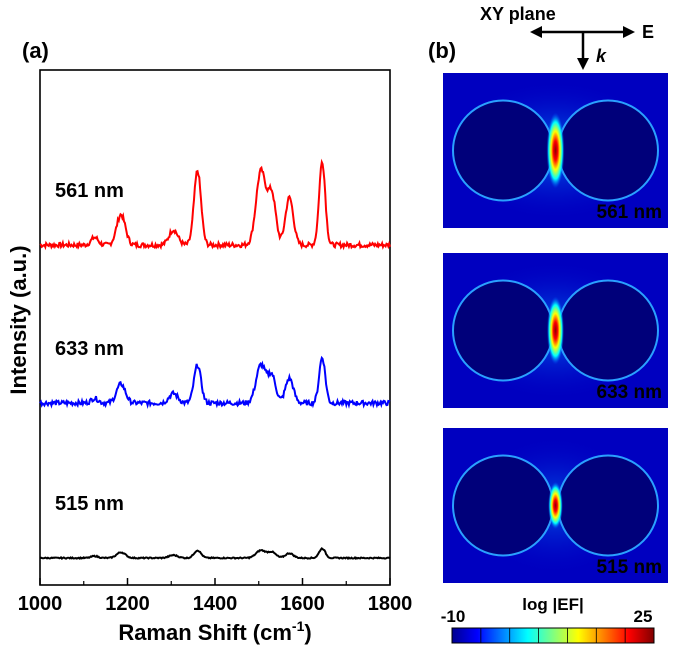  Describe the element at coordinates (302, 604) in the screenshot. I see `x-tick-label: 1600` at that location.